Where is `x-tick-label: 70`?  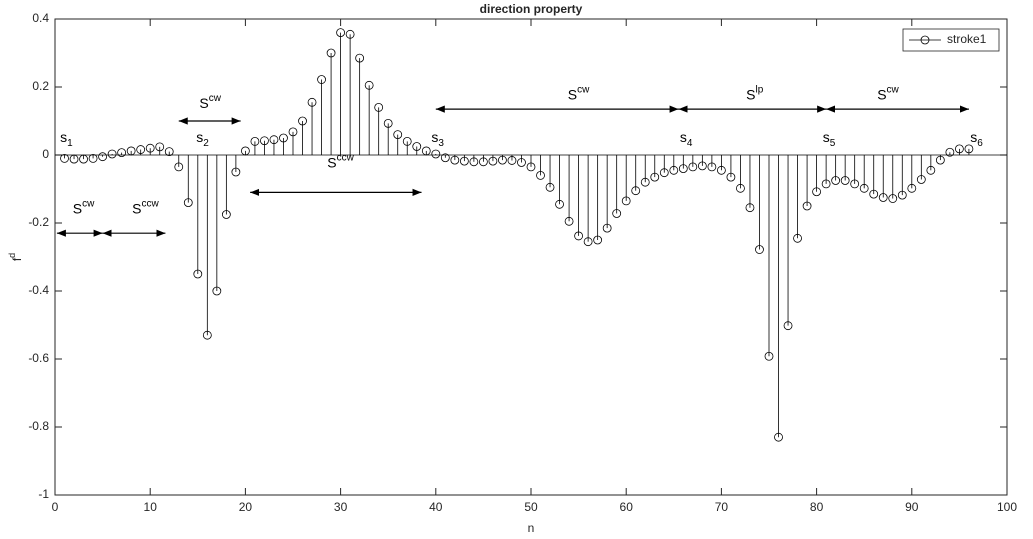 x-tick-label: 70 is located at coordinates (722, 507).